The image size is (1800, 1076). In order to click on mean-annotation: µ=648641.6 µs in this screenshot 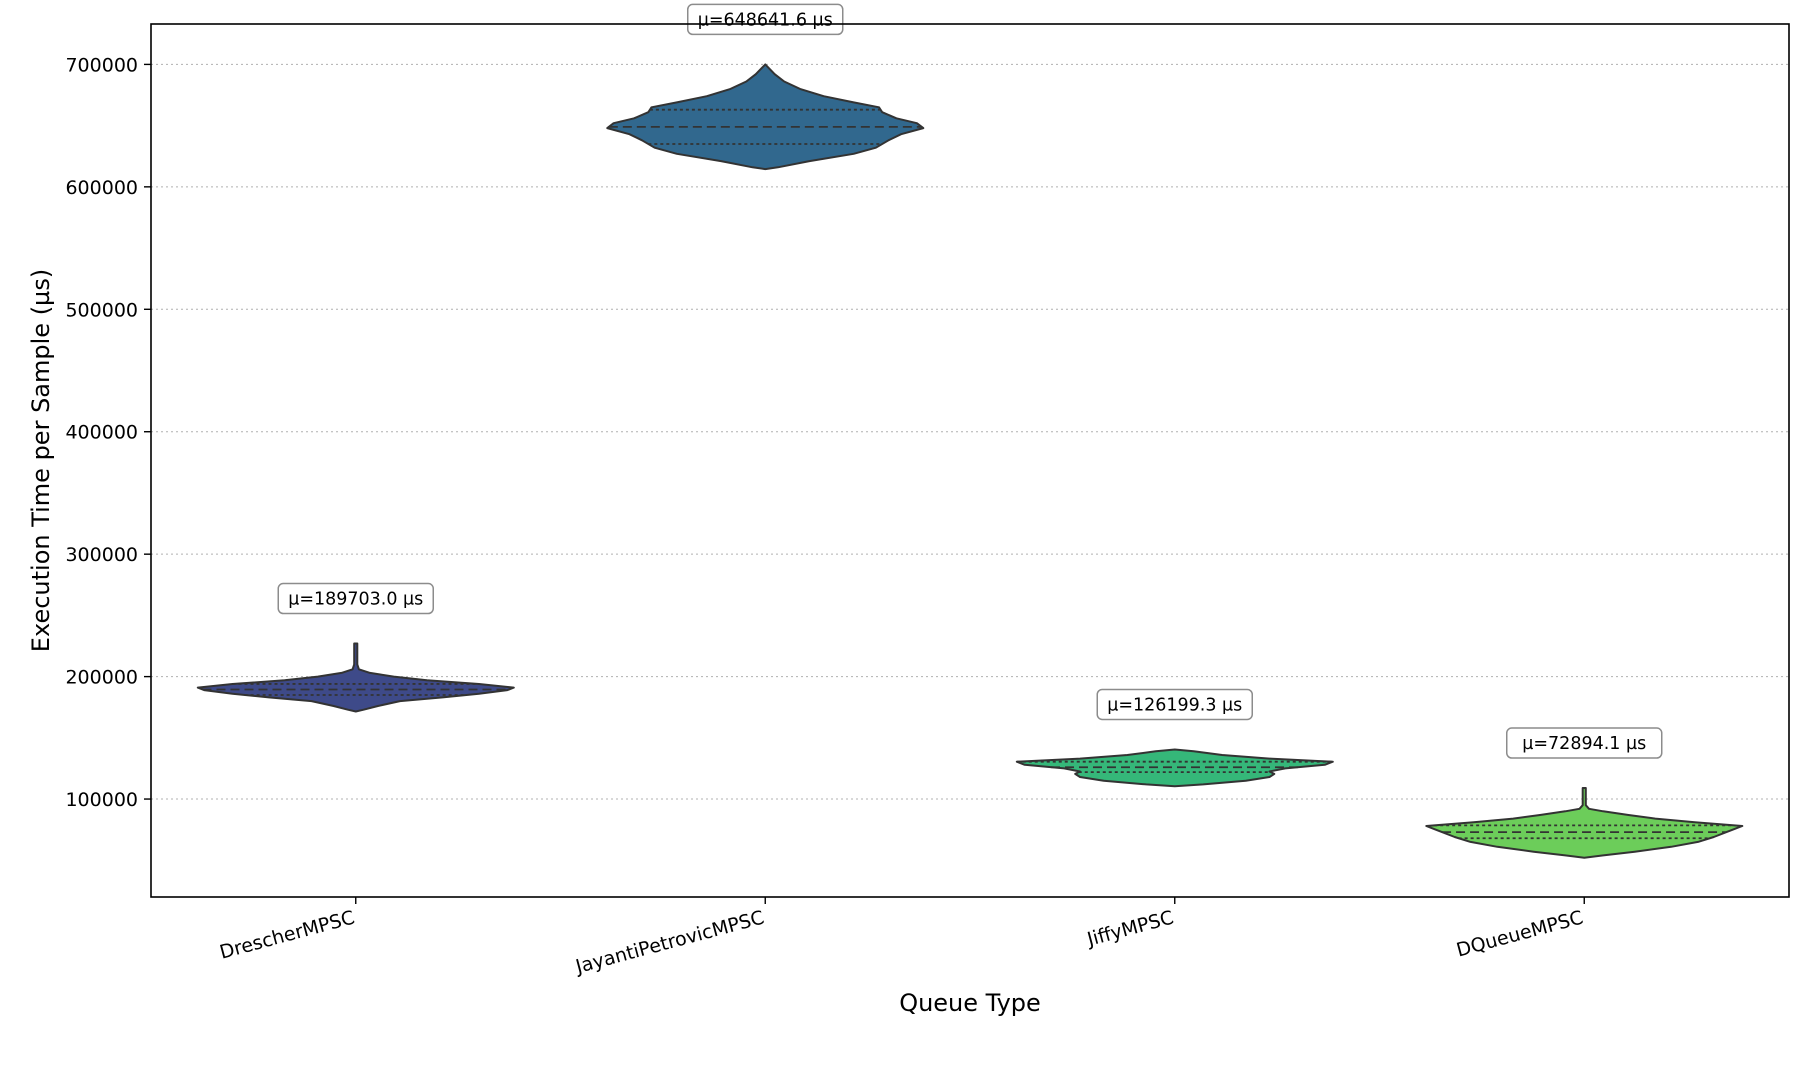, I will do `click(765, 19)`.